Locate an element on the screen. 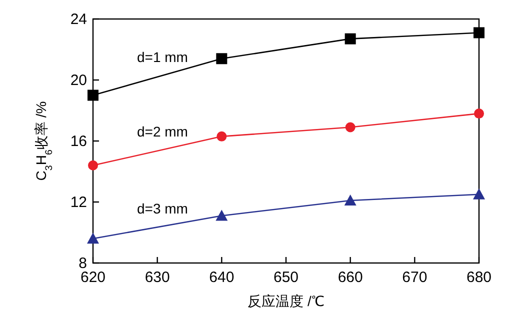 The image size is (524, 321). x-tick-label: 650 is located at coordinates (286, 277).